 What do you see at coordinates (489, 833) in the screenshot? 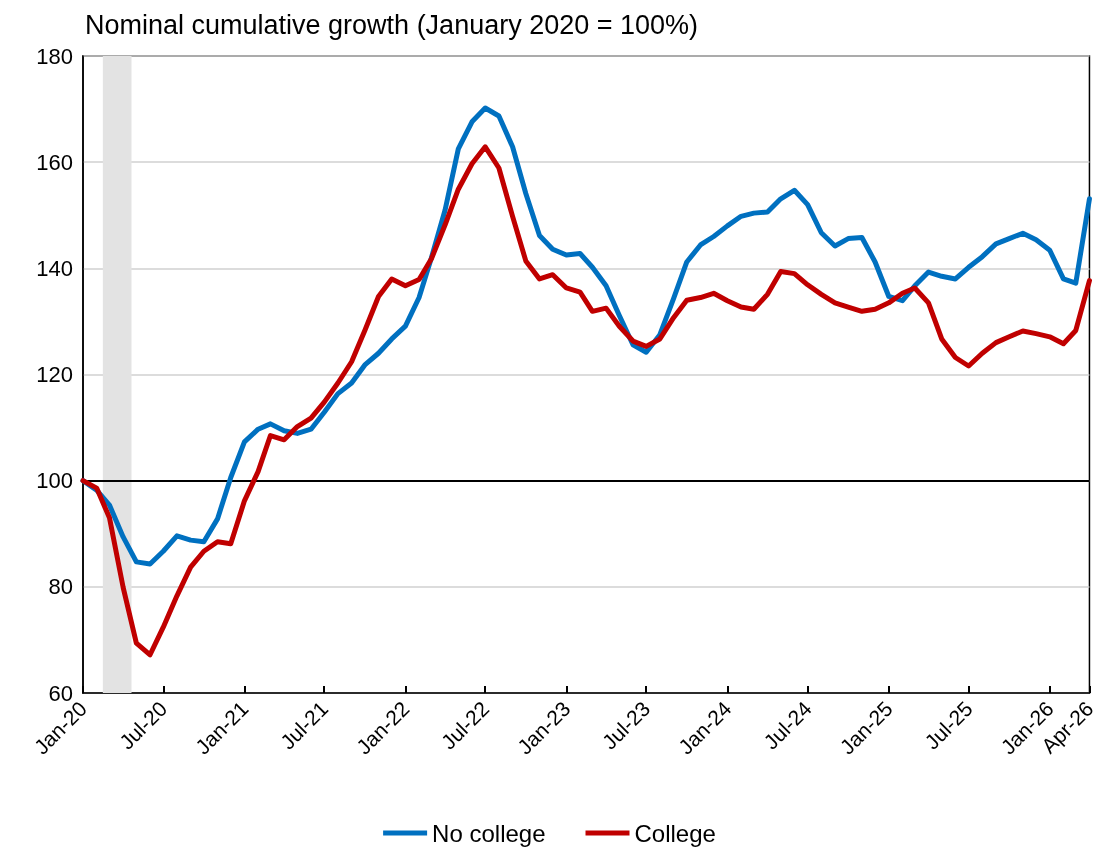
I see `legend-label: No college` at bounding box center [489, 833].